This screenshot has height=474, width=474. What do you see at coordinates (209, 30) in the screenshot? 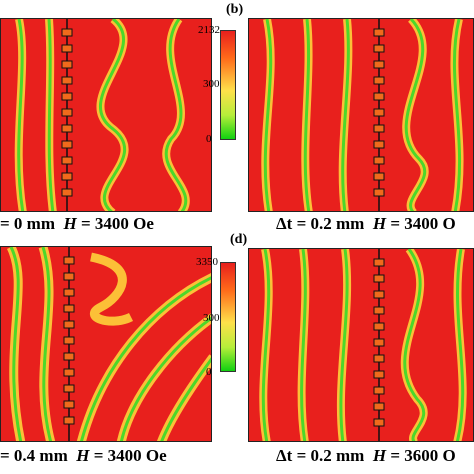
I see `colorbar-a-max: 2132` at bounding box center [209, 30].